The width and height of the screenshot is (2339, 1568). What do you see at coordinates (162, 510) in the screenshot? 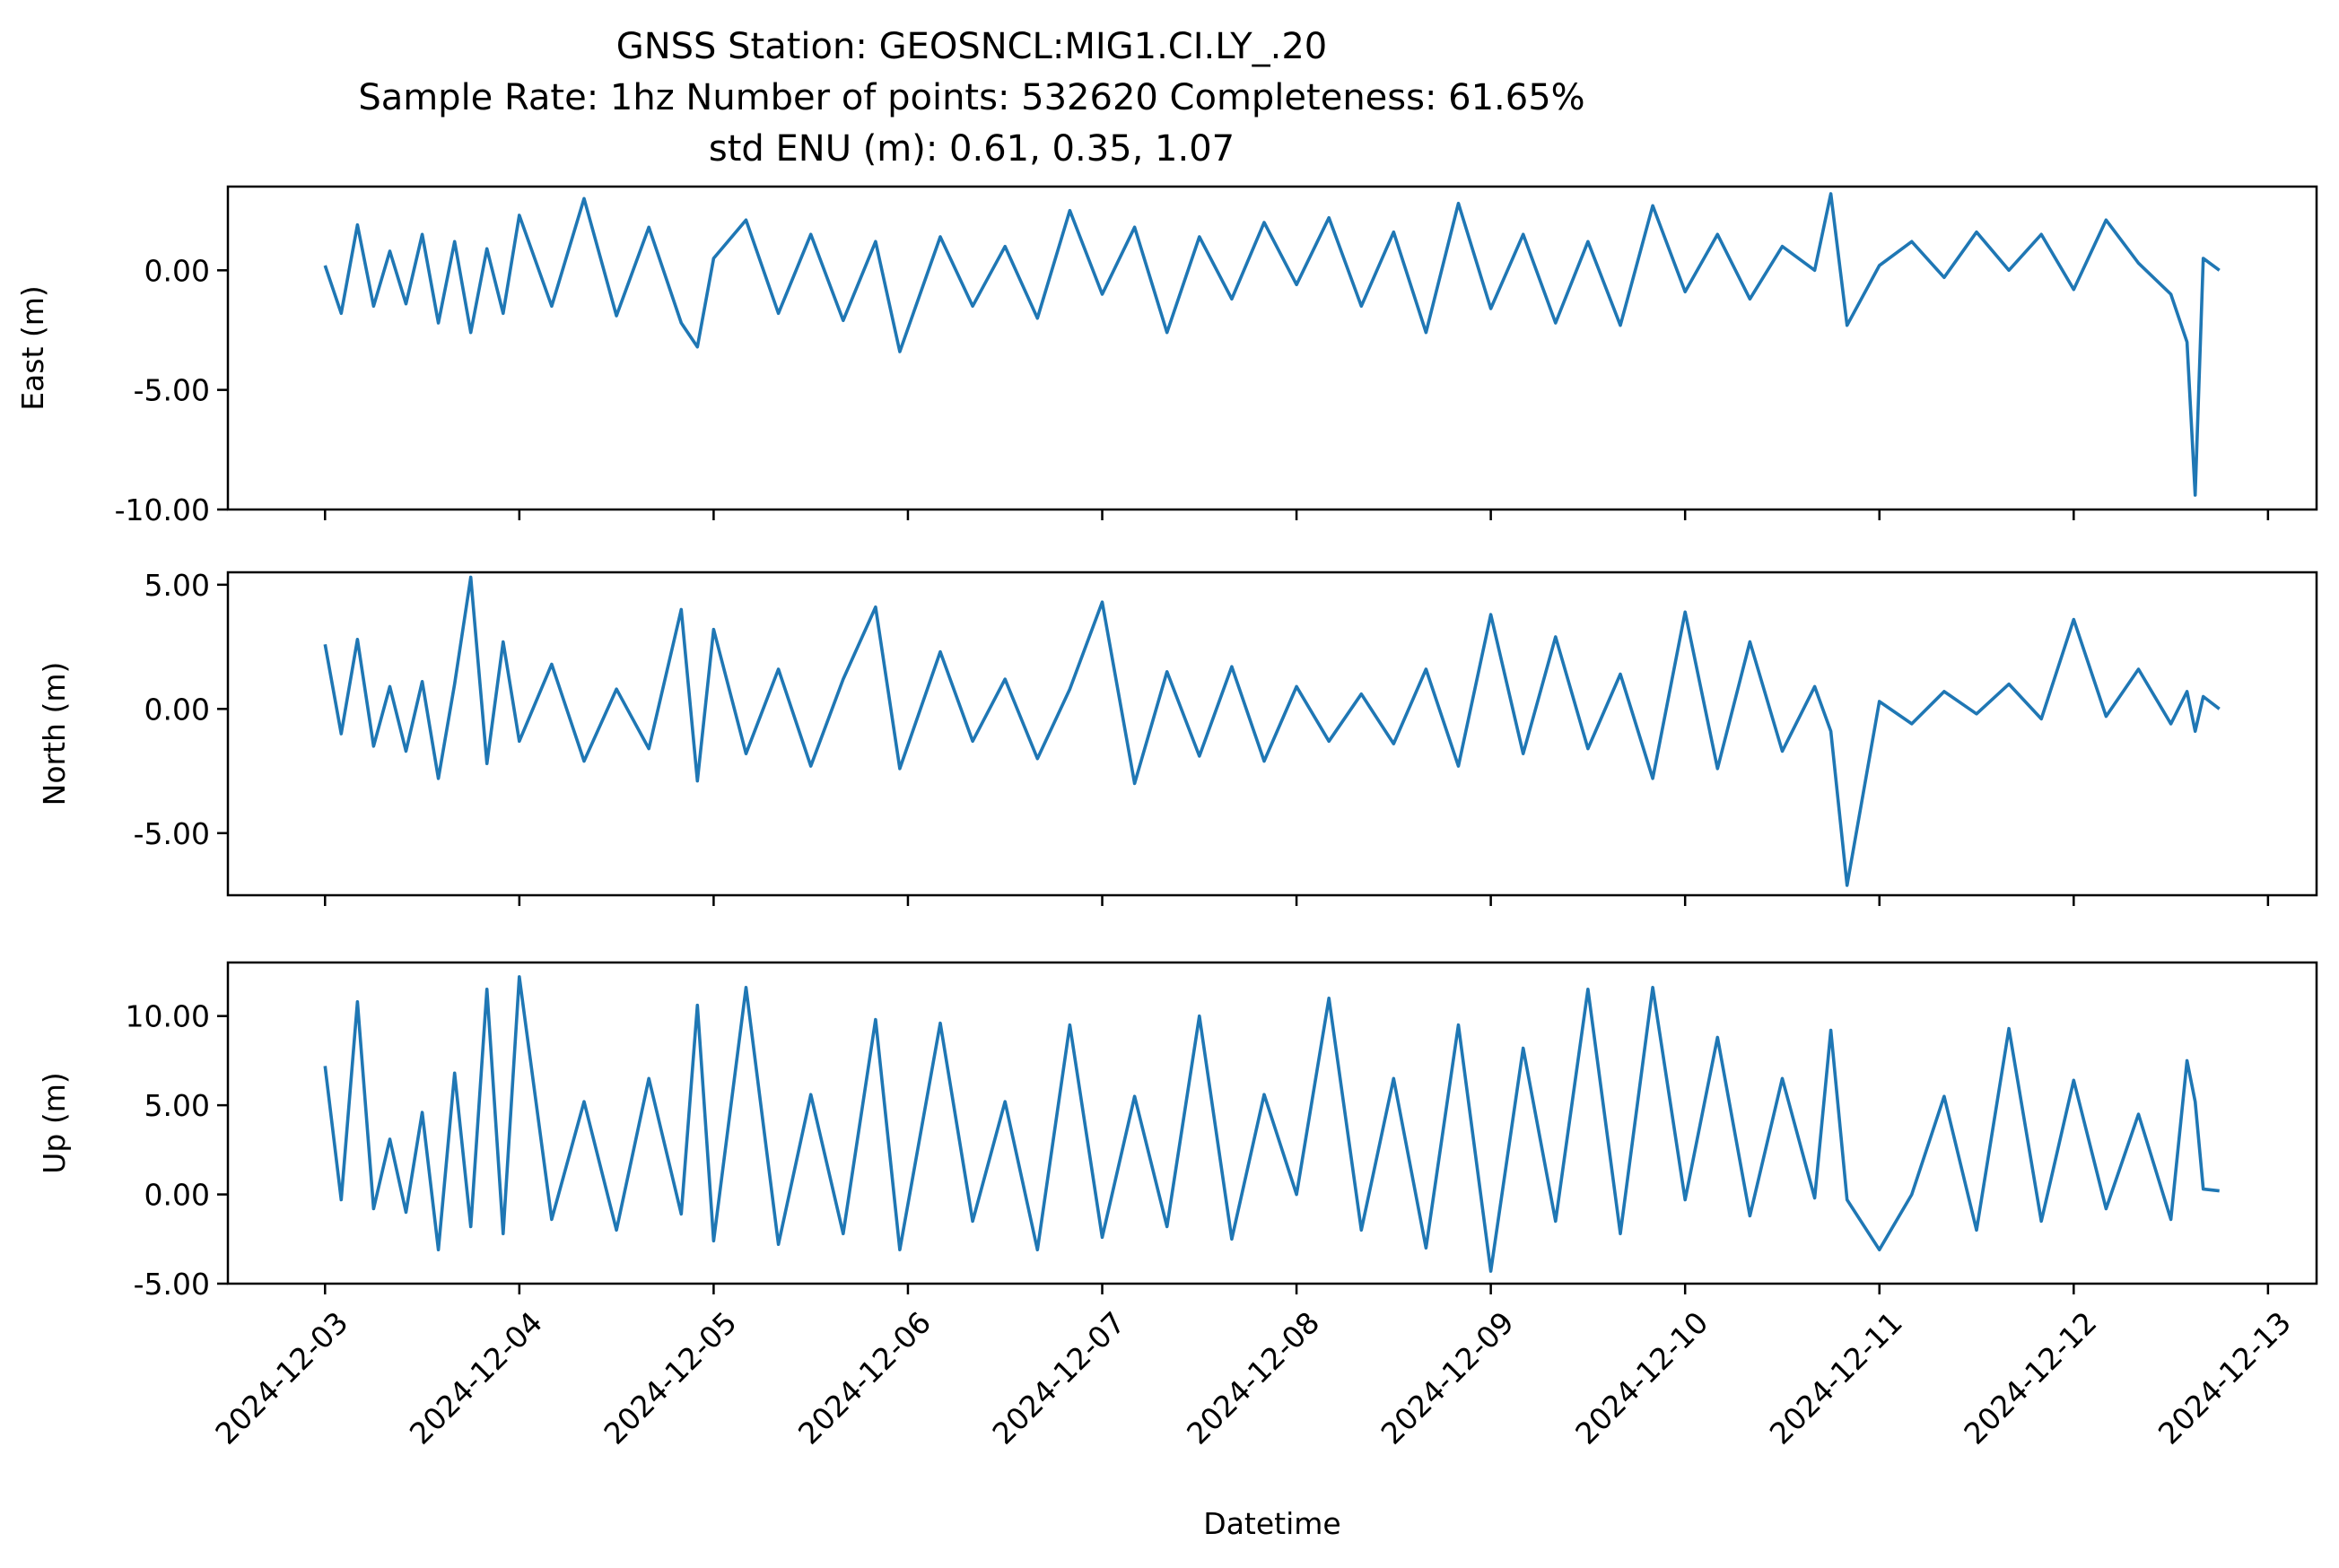
I see `east-ytick-label: -10.00` at bounding box center [162, 510].